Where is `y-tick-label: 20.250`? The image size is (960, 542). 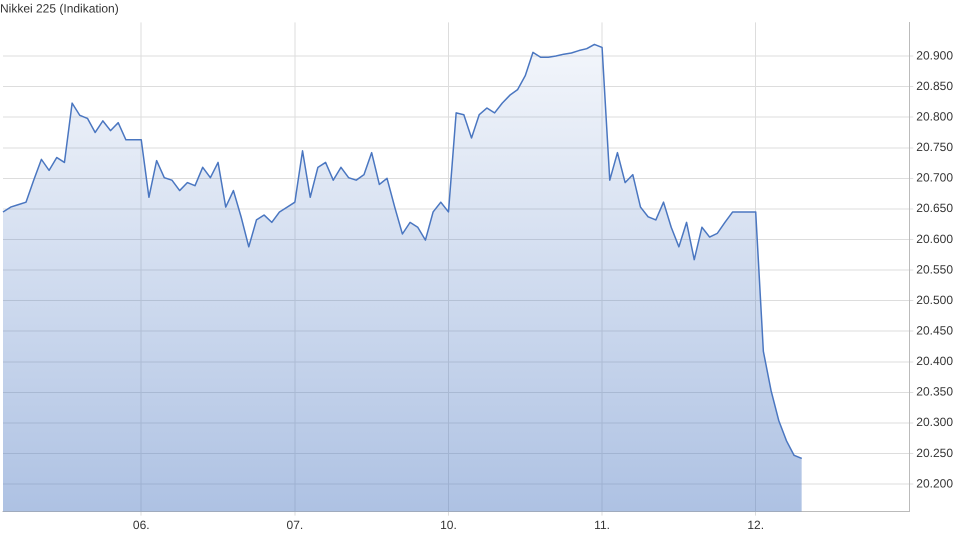
y-tick-label: 20.250 is located at coordinates (935, 453).